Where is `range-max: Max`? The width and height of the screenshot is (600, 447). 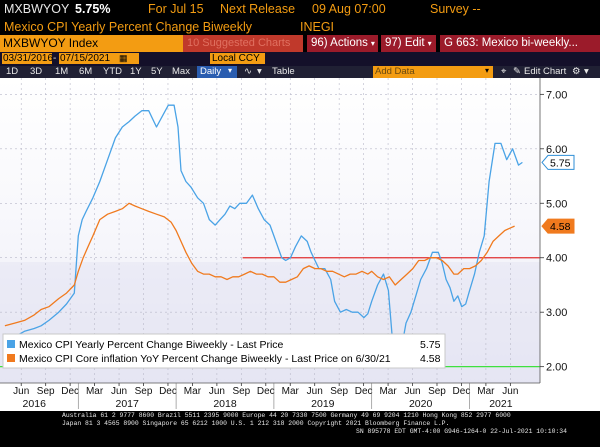 range-max: Max is located at coordinates (181, 71).